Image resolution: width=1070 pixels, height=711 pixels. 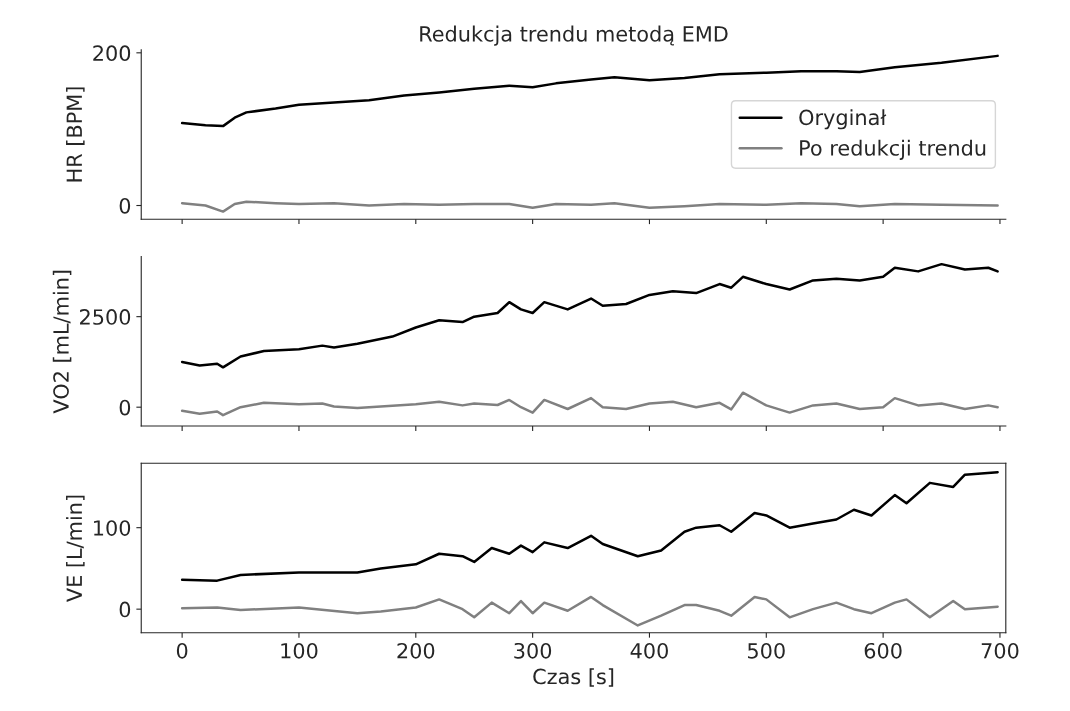 I want to click on legend-label: Oryginał, so click(x=843, y=119).